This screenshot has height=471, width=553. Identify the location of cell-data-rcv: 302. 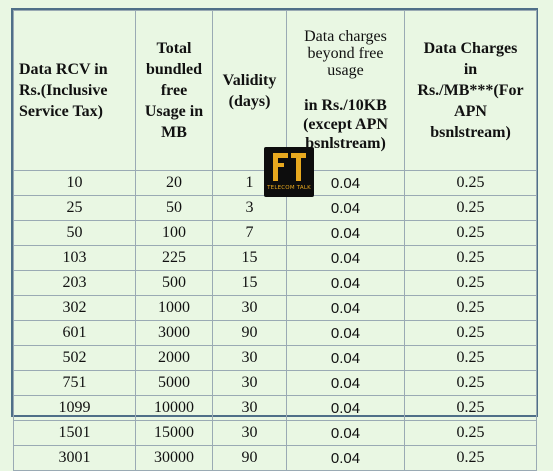
(74, 308).